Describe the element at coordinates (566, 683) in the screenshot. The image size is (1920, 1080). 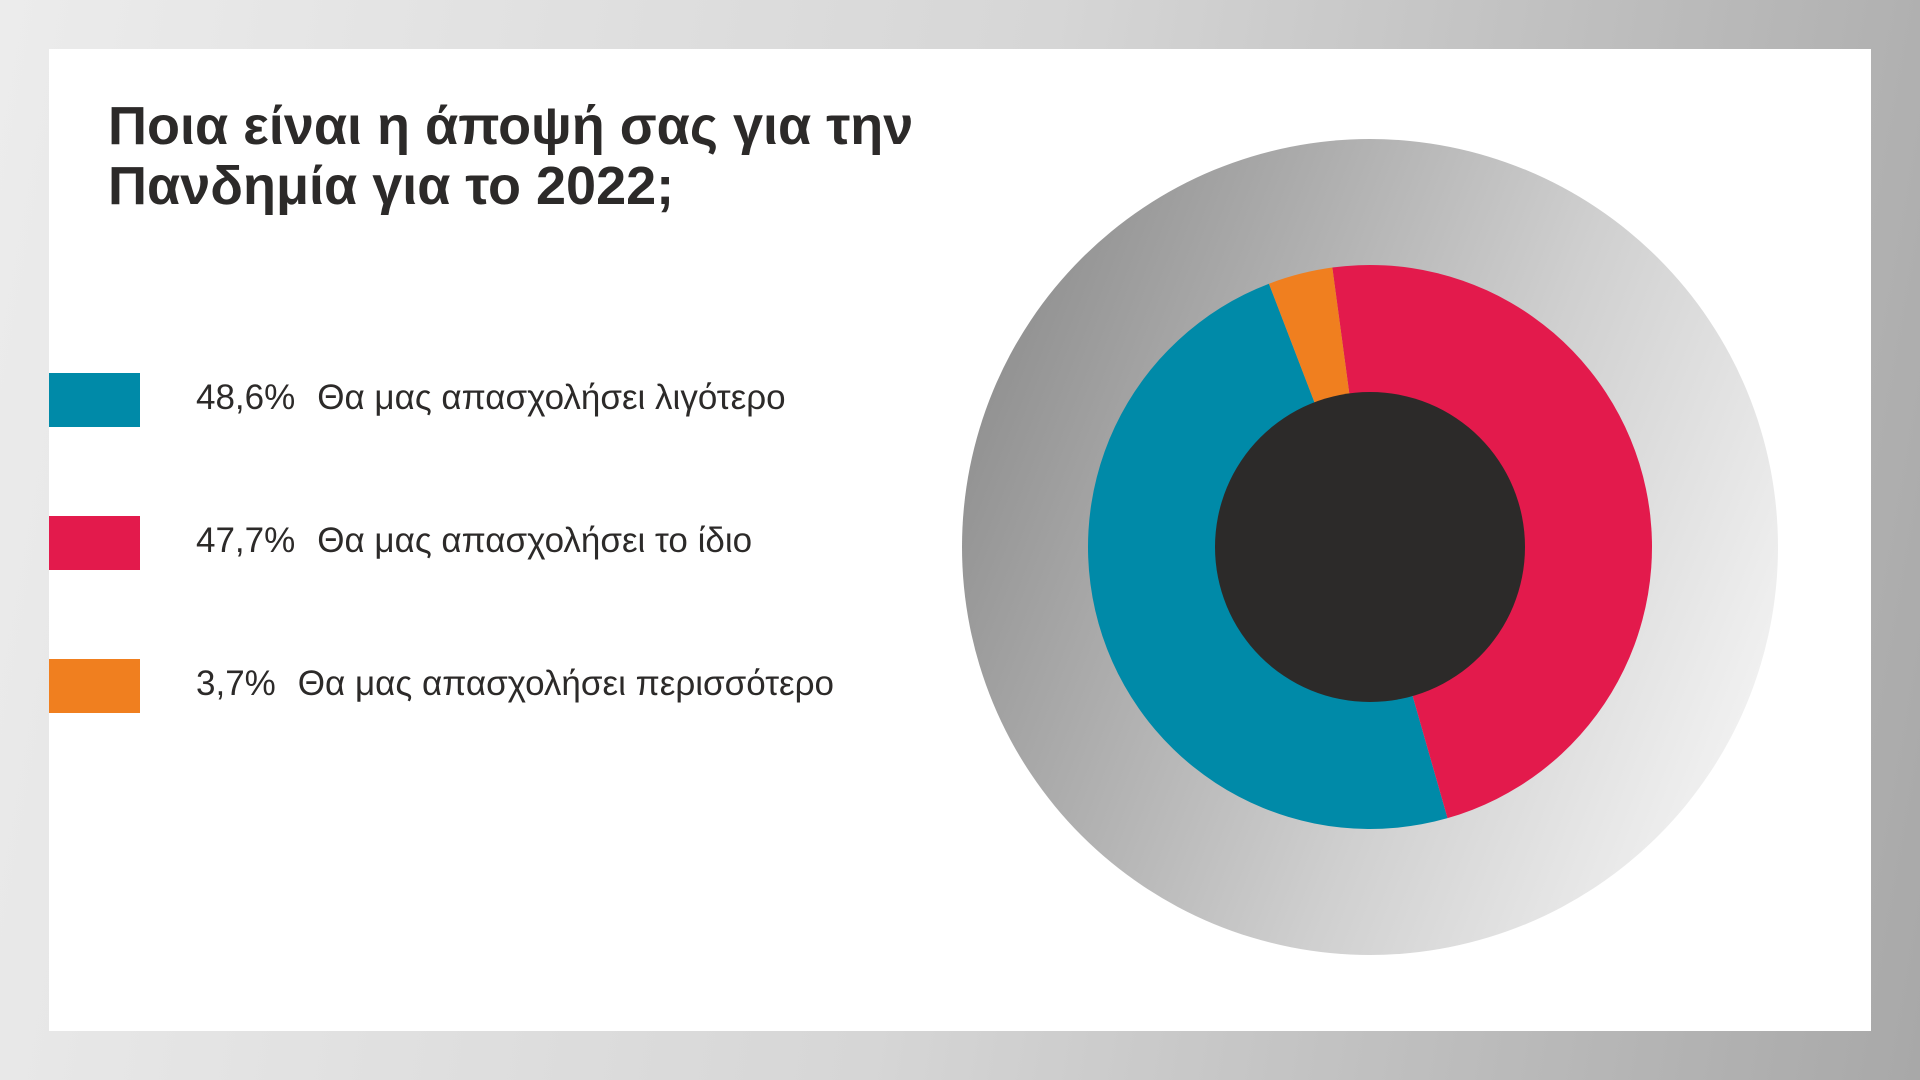
I see `legend-label: Θα μας απασχολήσει περισσότερο` at that location.